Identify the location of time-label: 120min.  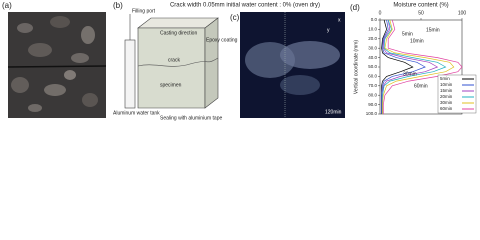
(333, 112).